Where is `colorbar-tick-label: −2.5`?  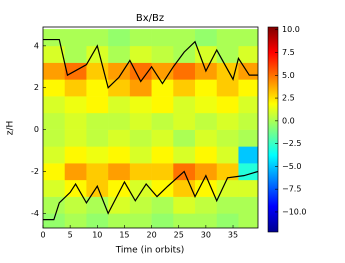
colorbar-tick-label: −2.5 is located at coordinates (291, 143).